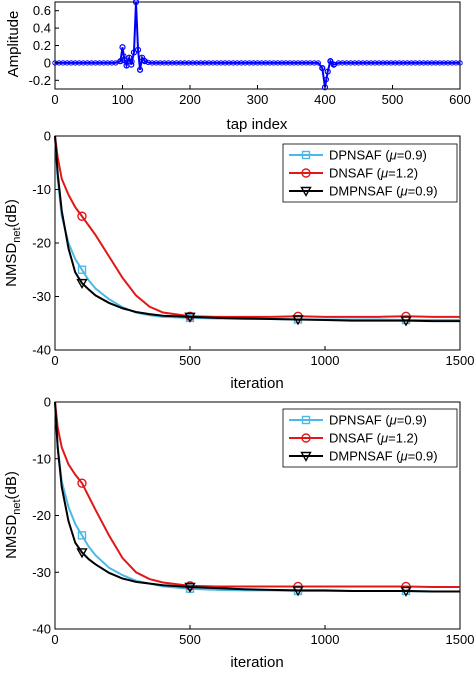  I want to click on x-axis-label-3: iteration, so click(256, 662).